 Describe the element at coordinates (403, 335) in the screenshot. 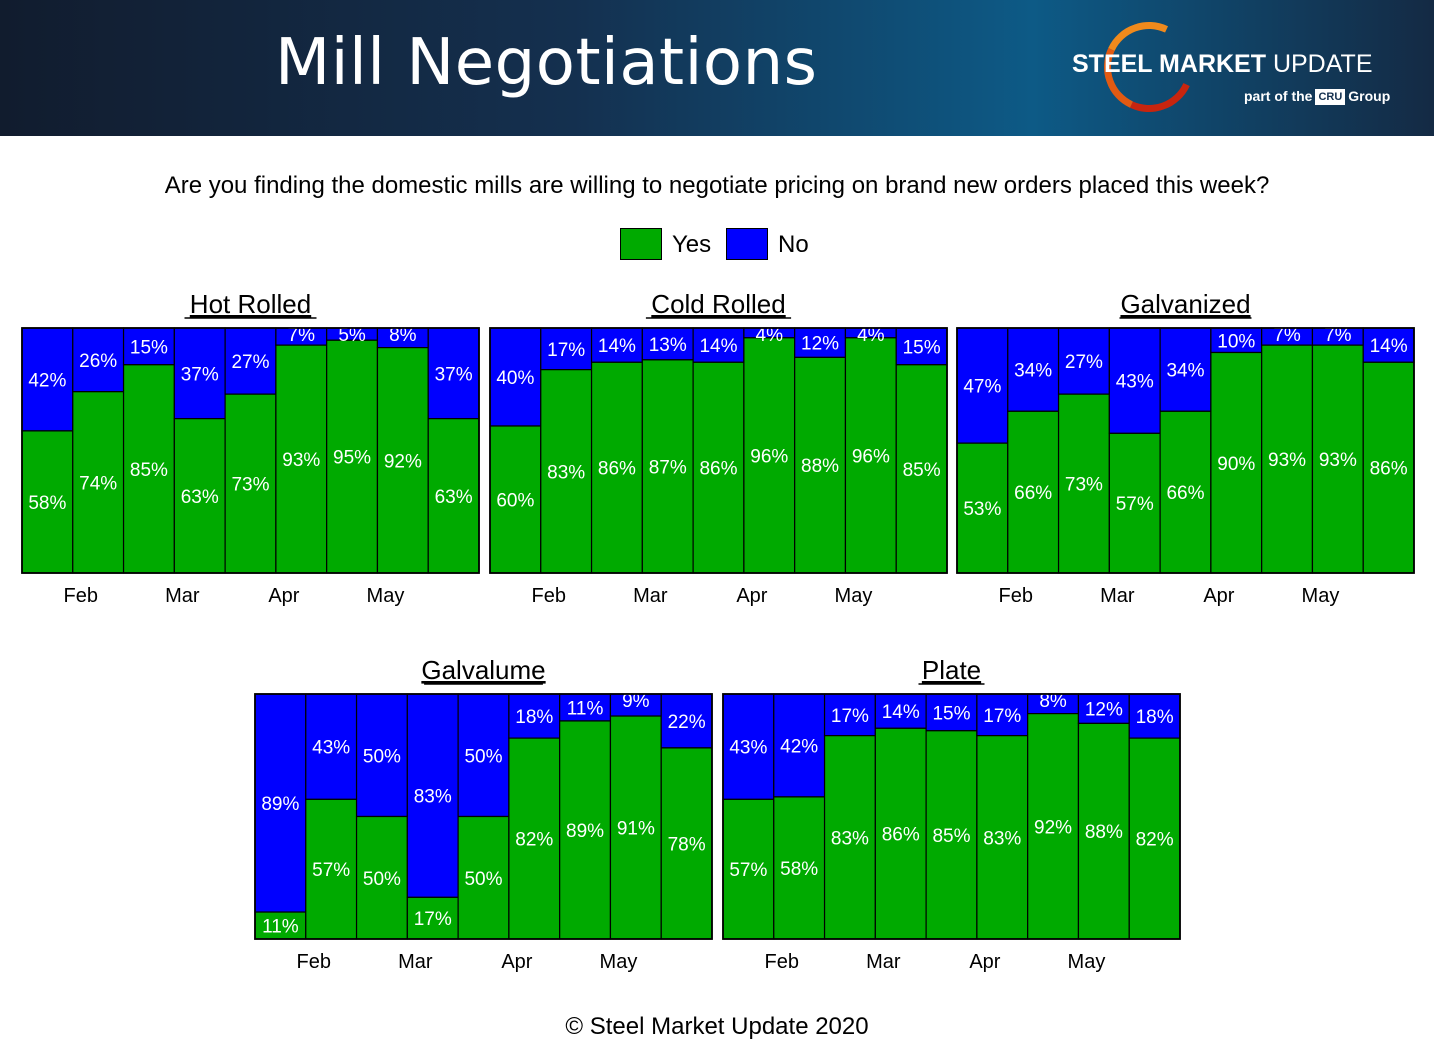

I see `hot-rolled-label-no-8: 8%` at that location.